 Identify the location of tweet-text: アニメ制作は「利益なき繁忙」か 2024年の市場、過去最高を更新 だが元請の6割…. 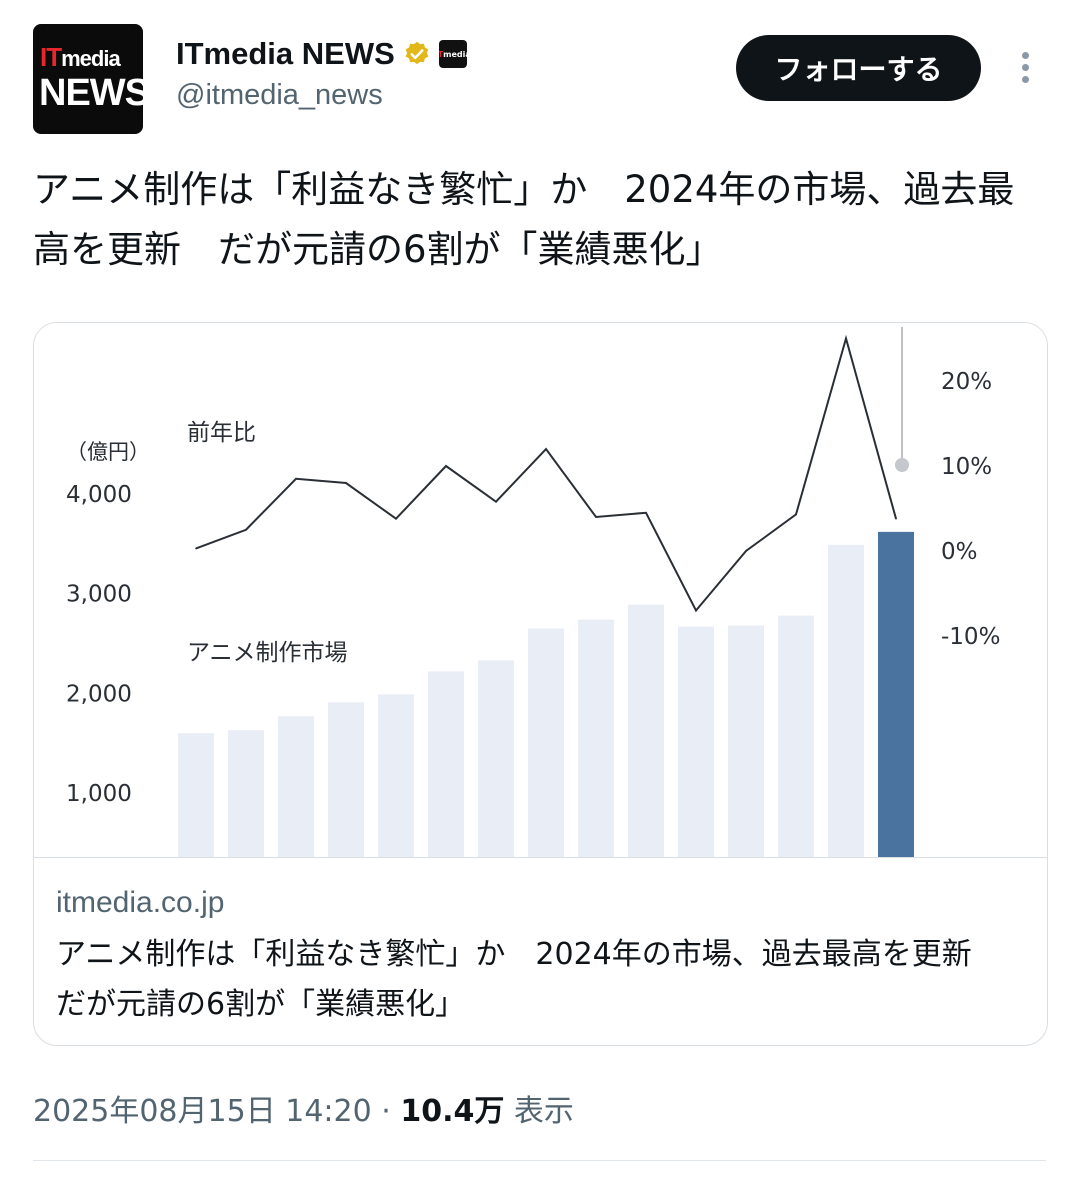
(524, 219).